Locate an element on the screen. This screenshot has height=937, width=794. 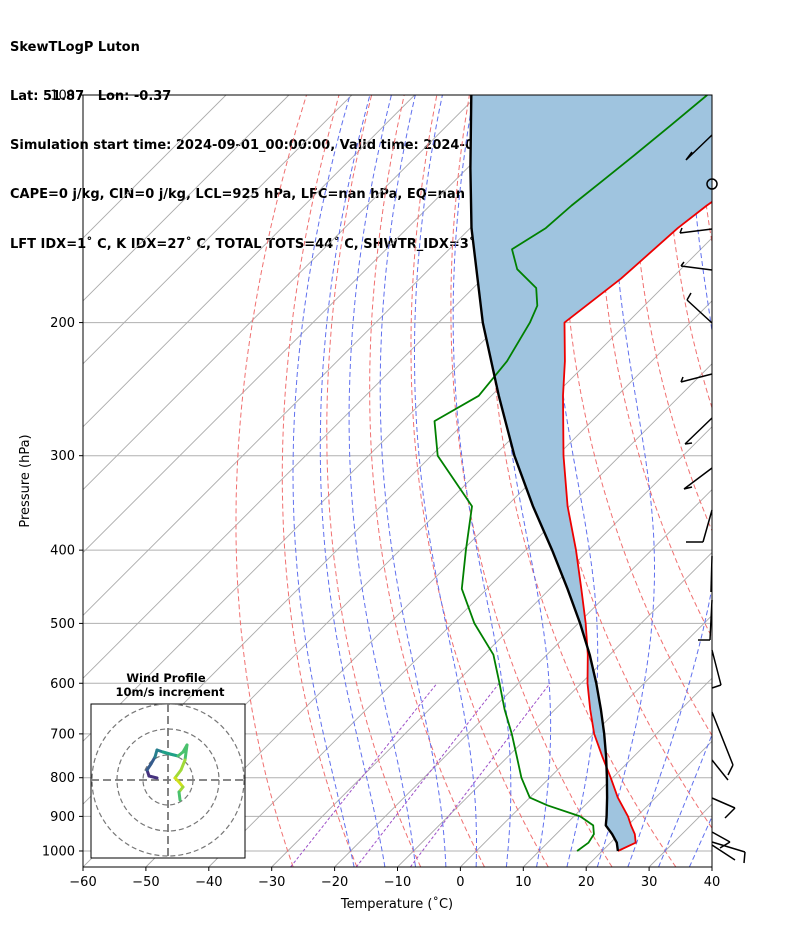
y-axis-label: Pressure (hPa) is located at coordinates (25, 480).